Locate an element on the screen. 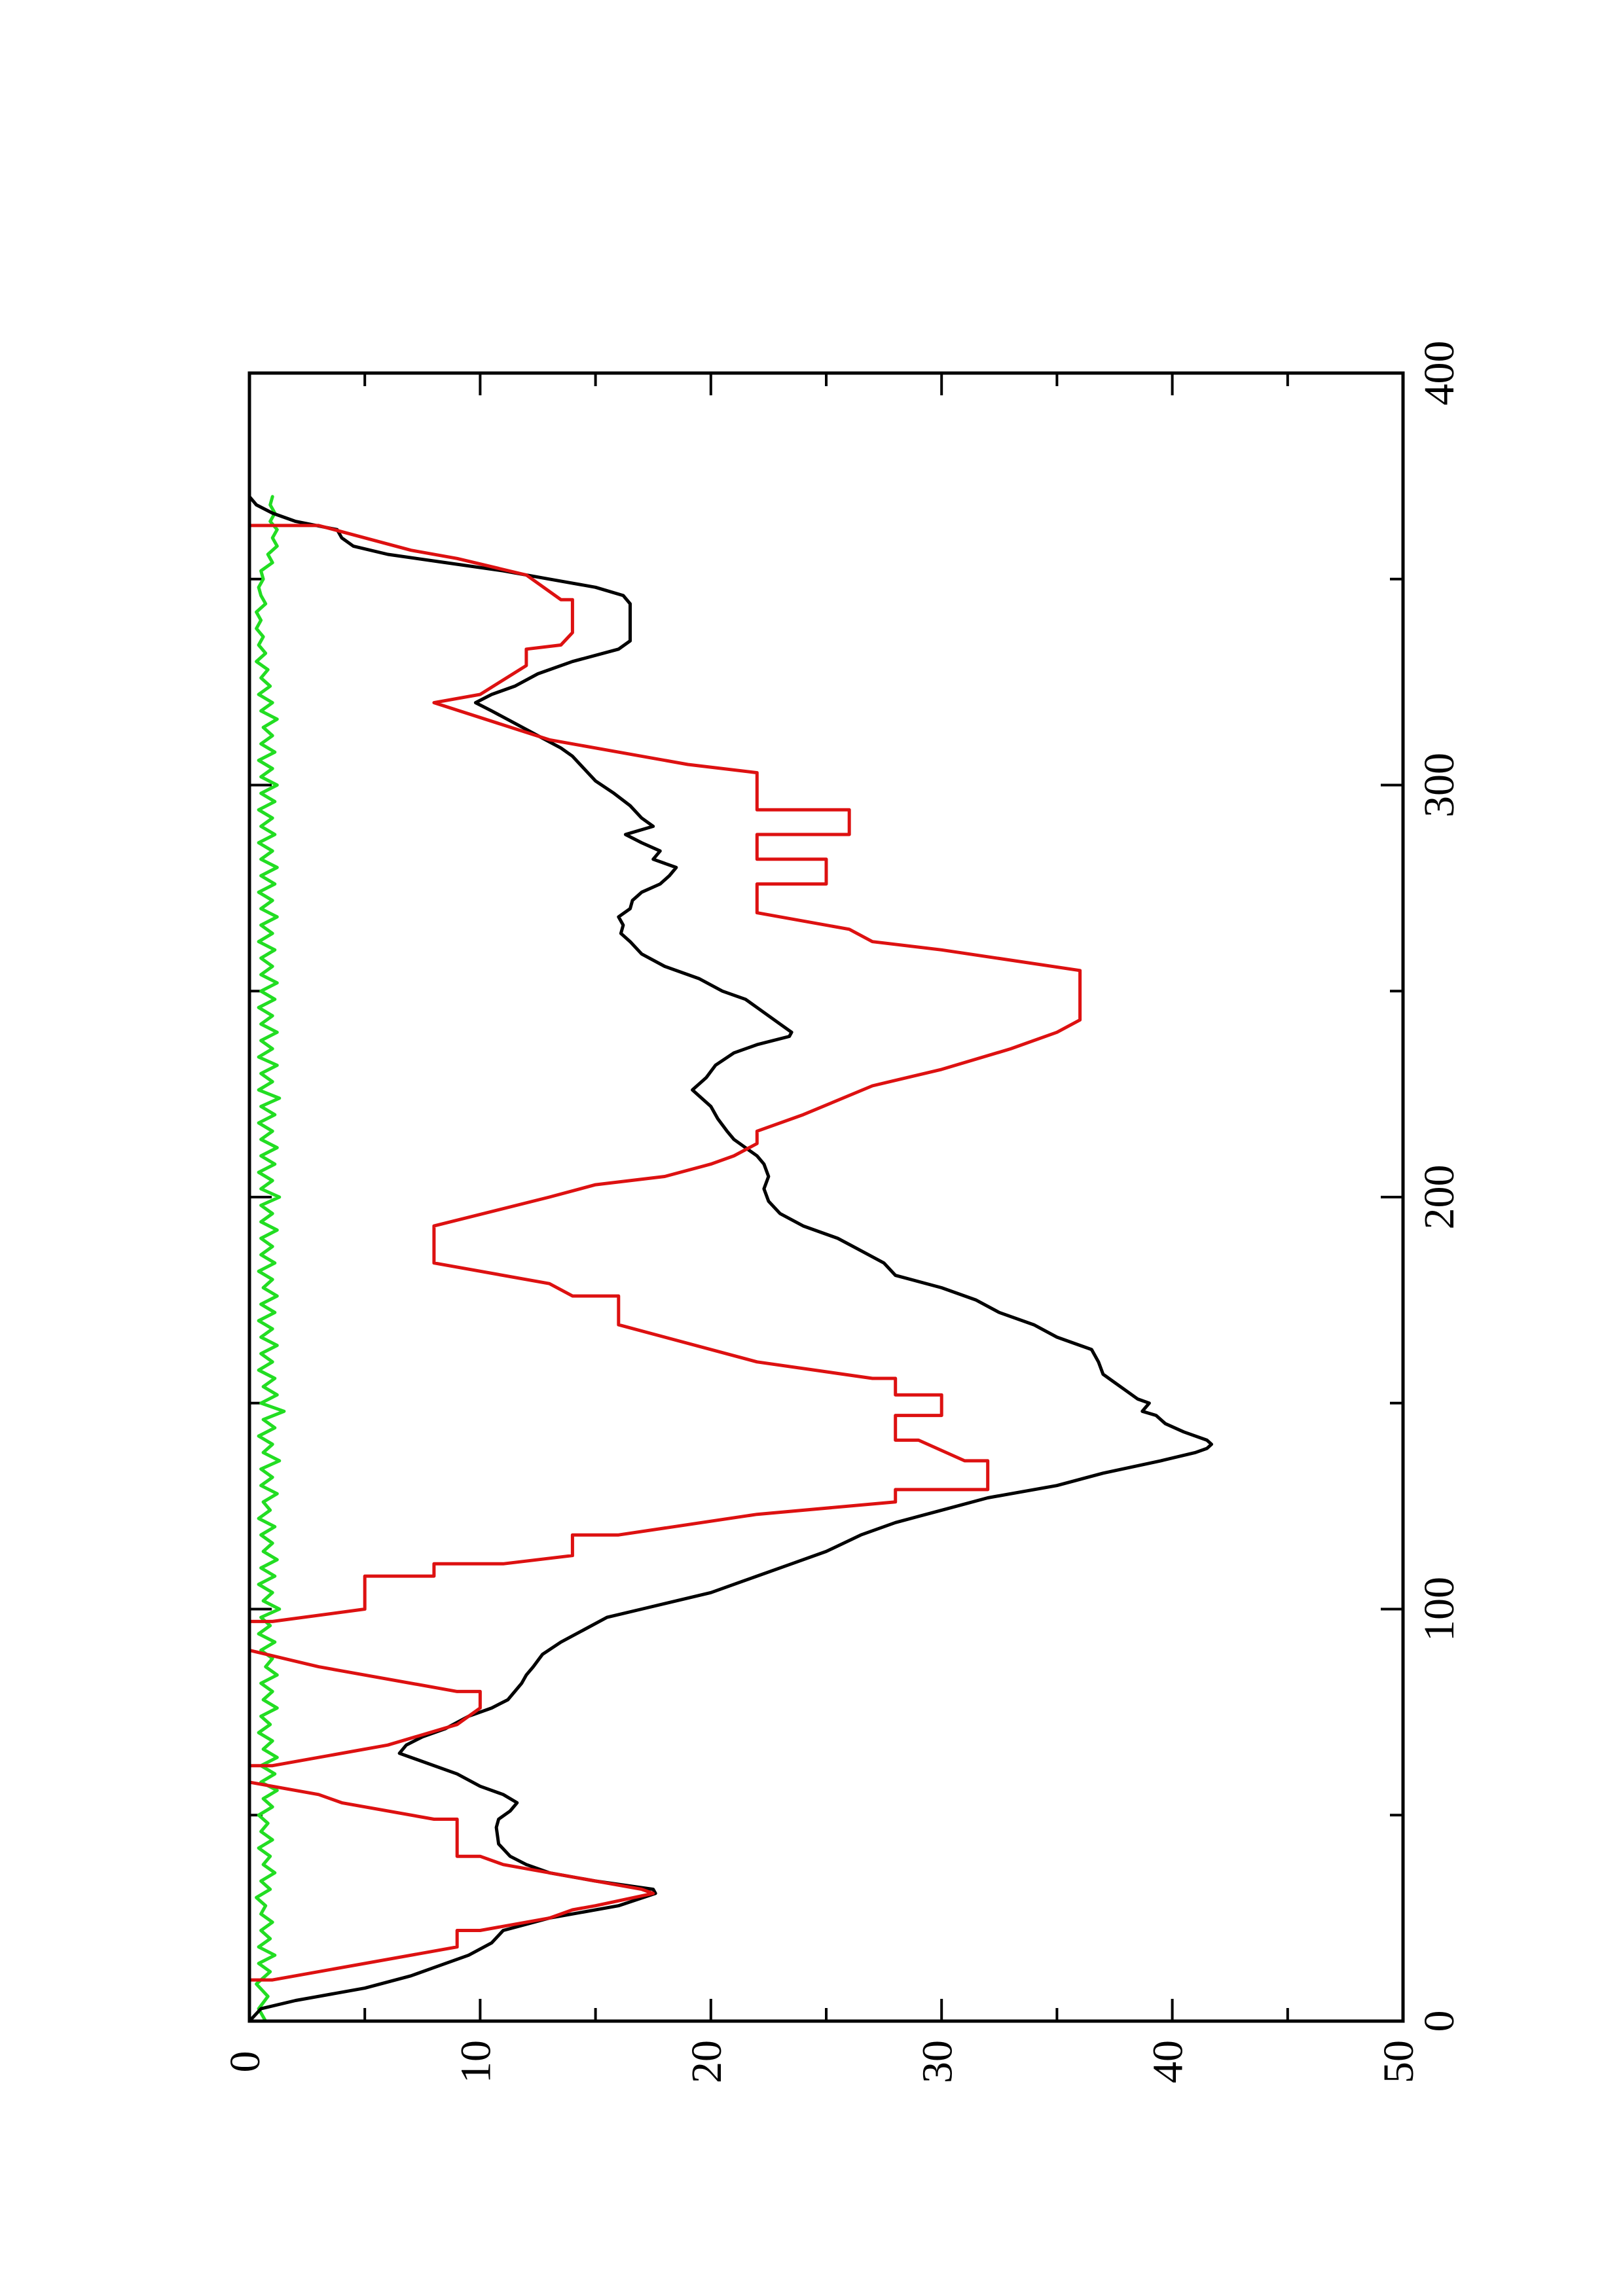  x-tick-label: 300 is located at coordinates (1439, 785).